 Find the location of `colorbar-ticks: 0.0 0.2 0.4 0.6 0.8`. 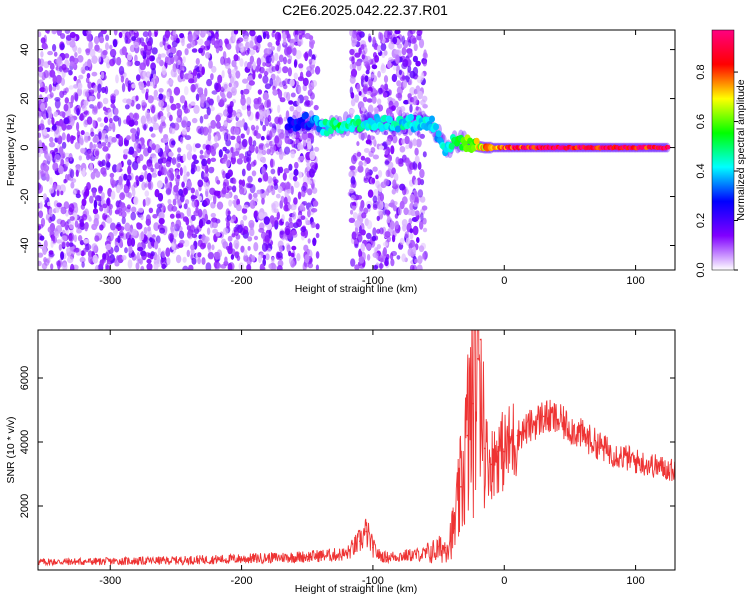

colorbar-ticks: 0.0 0.2 0.4 0.6 0.8 is located at coordinates (716, 171).